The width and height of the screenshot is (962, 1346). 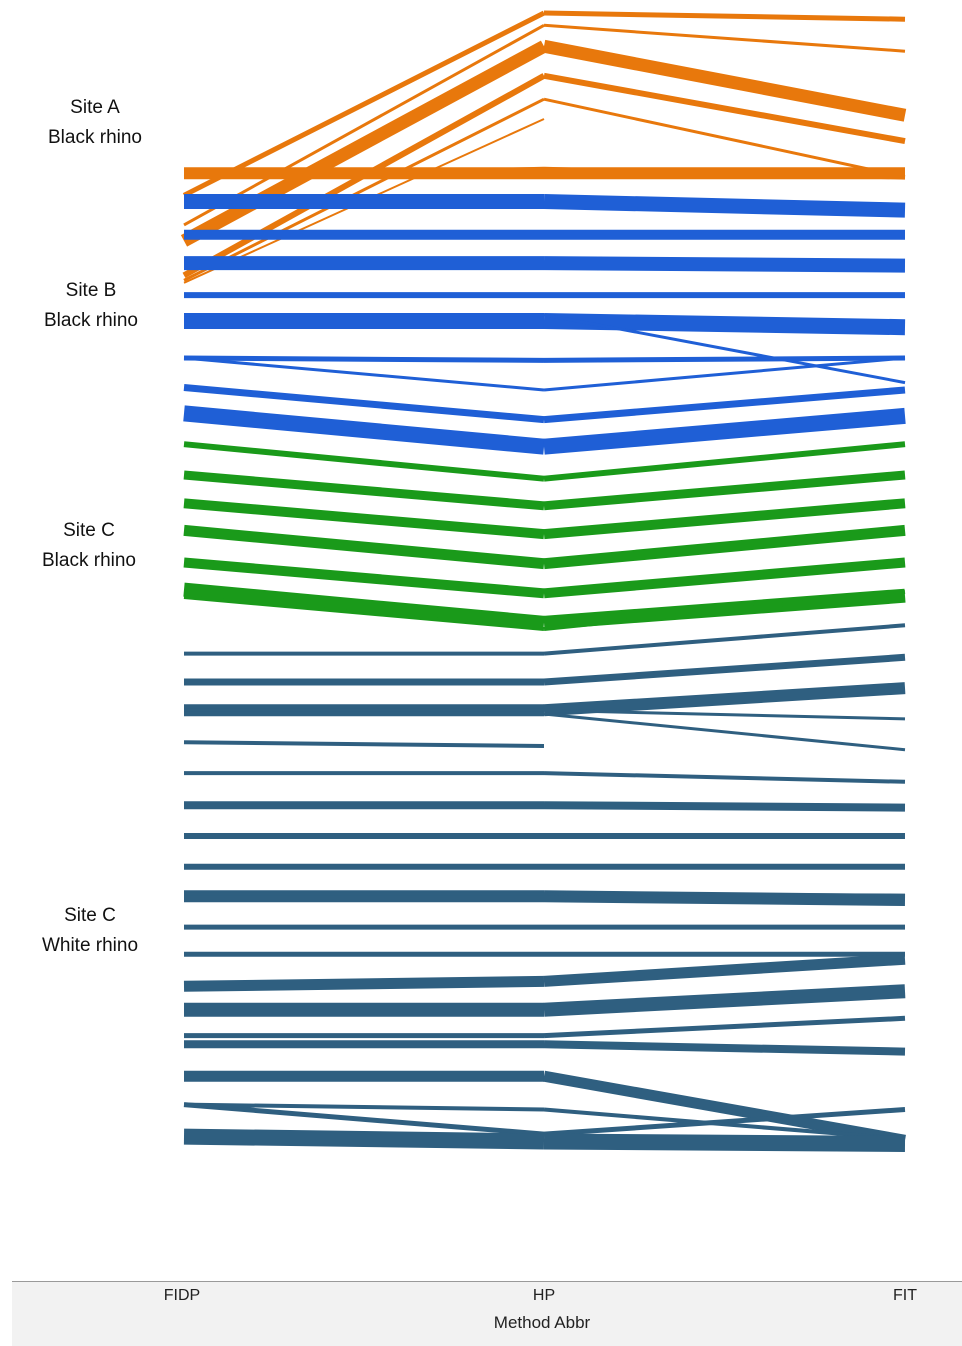 I want to click on series-line-g2-l2-seg1, so click(x=724, y=519).